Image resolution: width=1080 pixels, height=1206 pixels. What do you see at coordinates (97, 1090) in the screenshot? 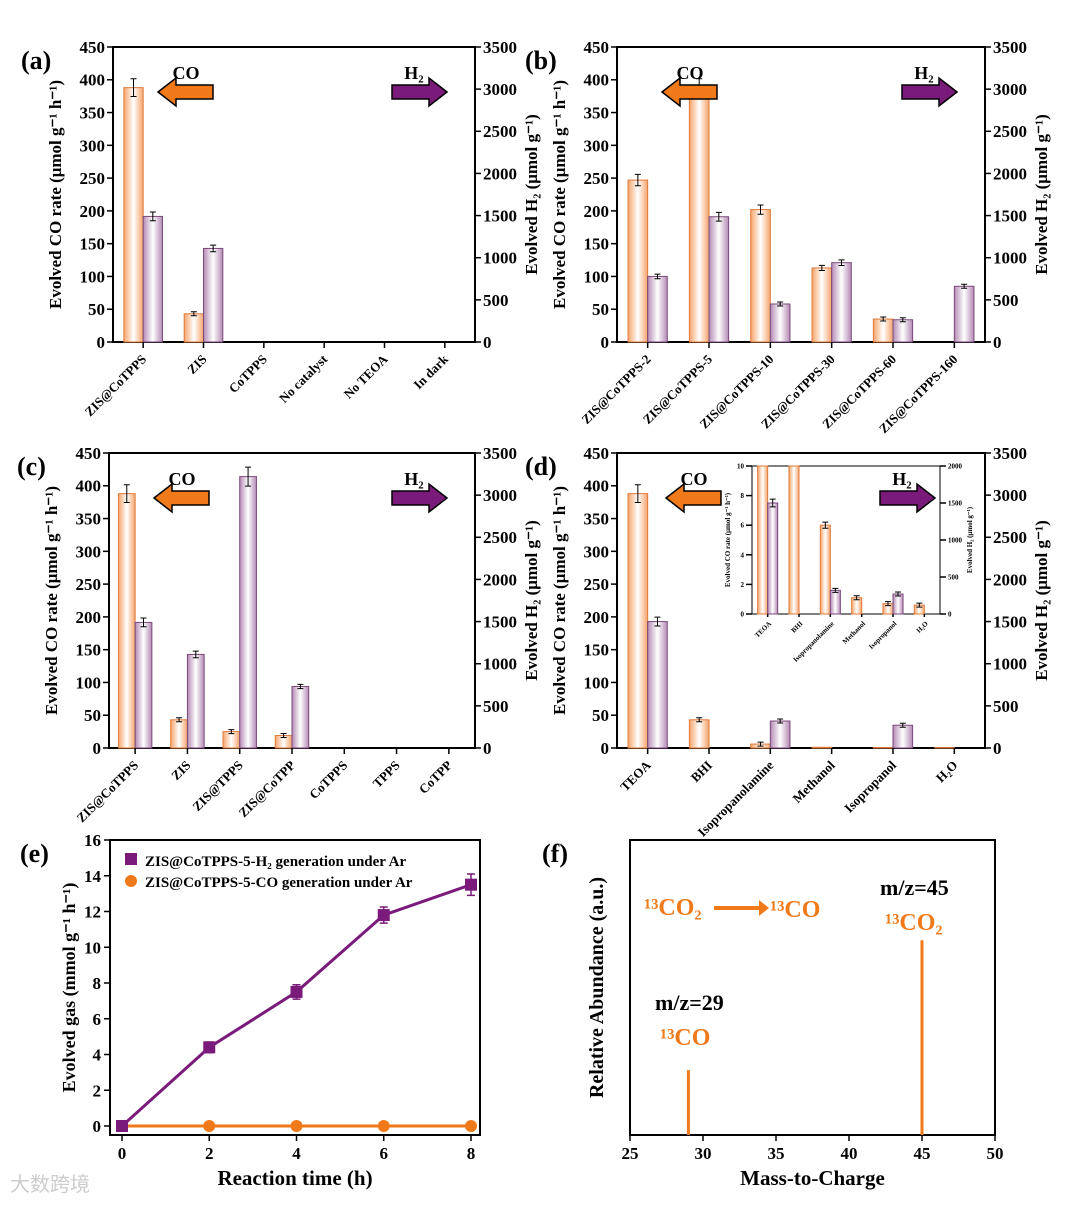
I see `y-tick-label: 2` at bounding box center [97, 1090].